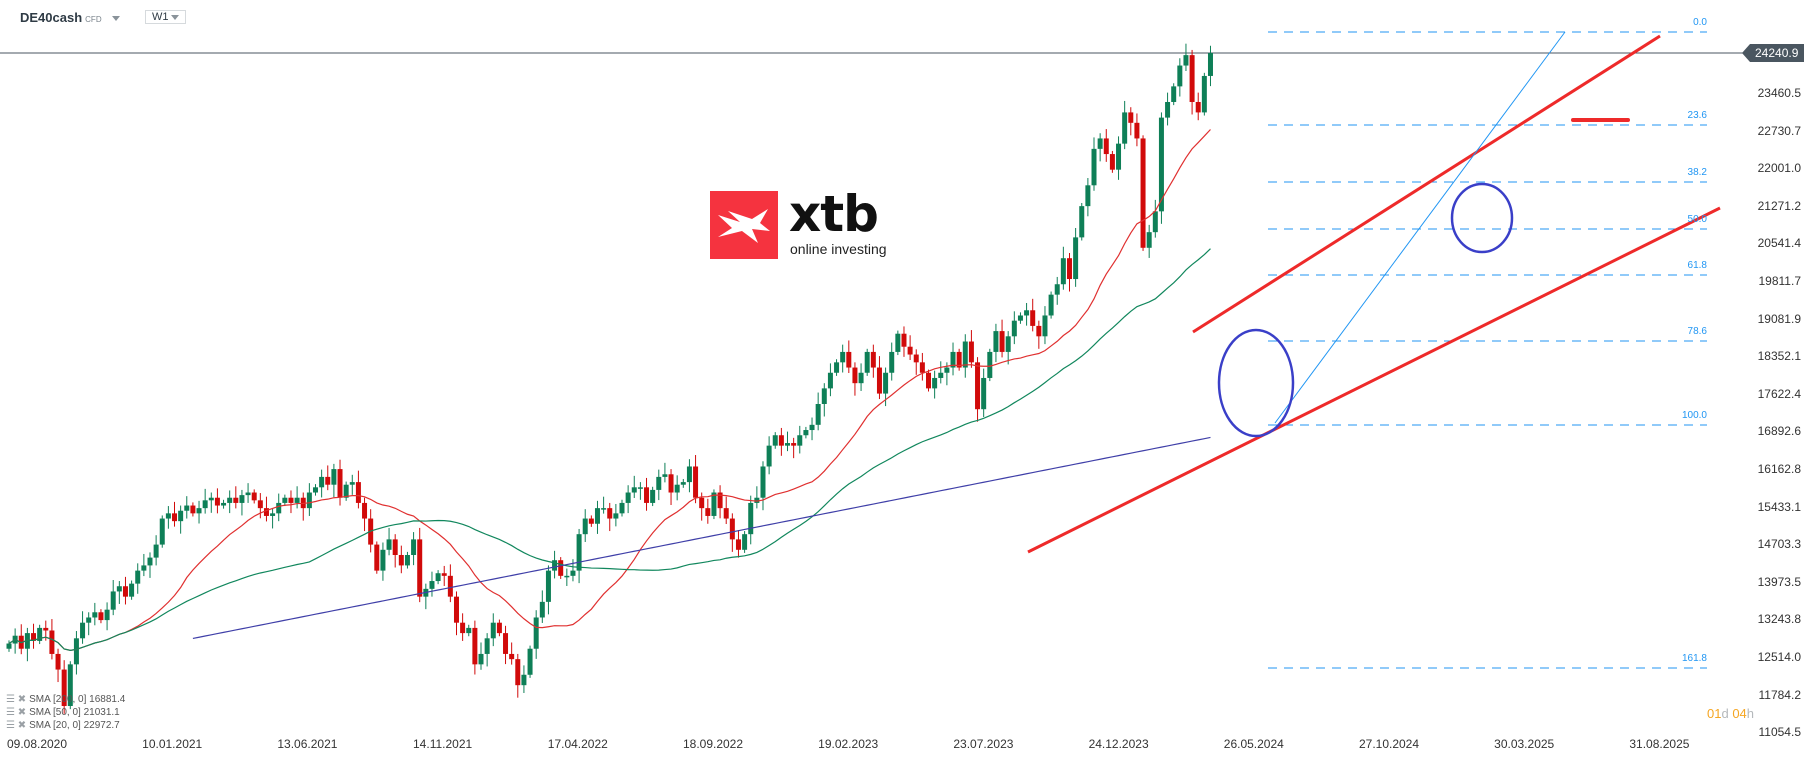 This screenshot has height=759, width=1815. Describe the element at coordinates (65, 699) in the screenshot. I see `legend-item: ☰ ✖ SMA [200, 0] 16881.4` at that location.